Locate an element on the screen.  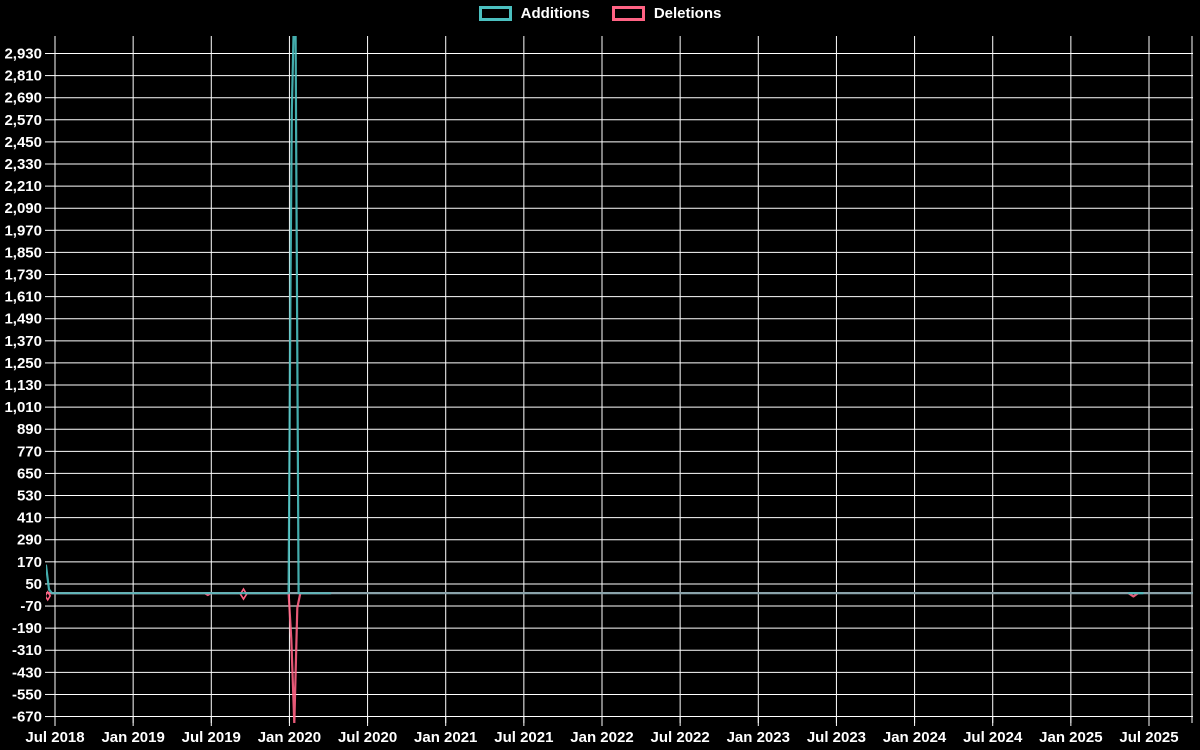
x-tick-label: Jul 2019 is located at coordinates (211, 737).